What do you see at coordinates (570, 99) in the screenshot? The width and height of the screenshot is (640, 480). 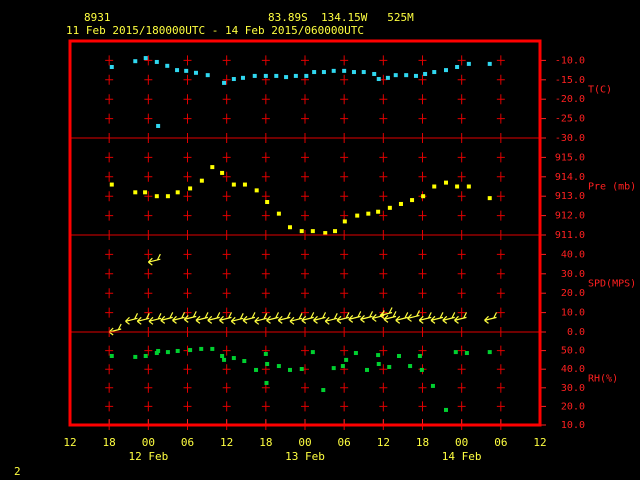 I see `y-tick-label: -20.0` at bounding box center [570, 99].